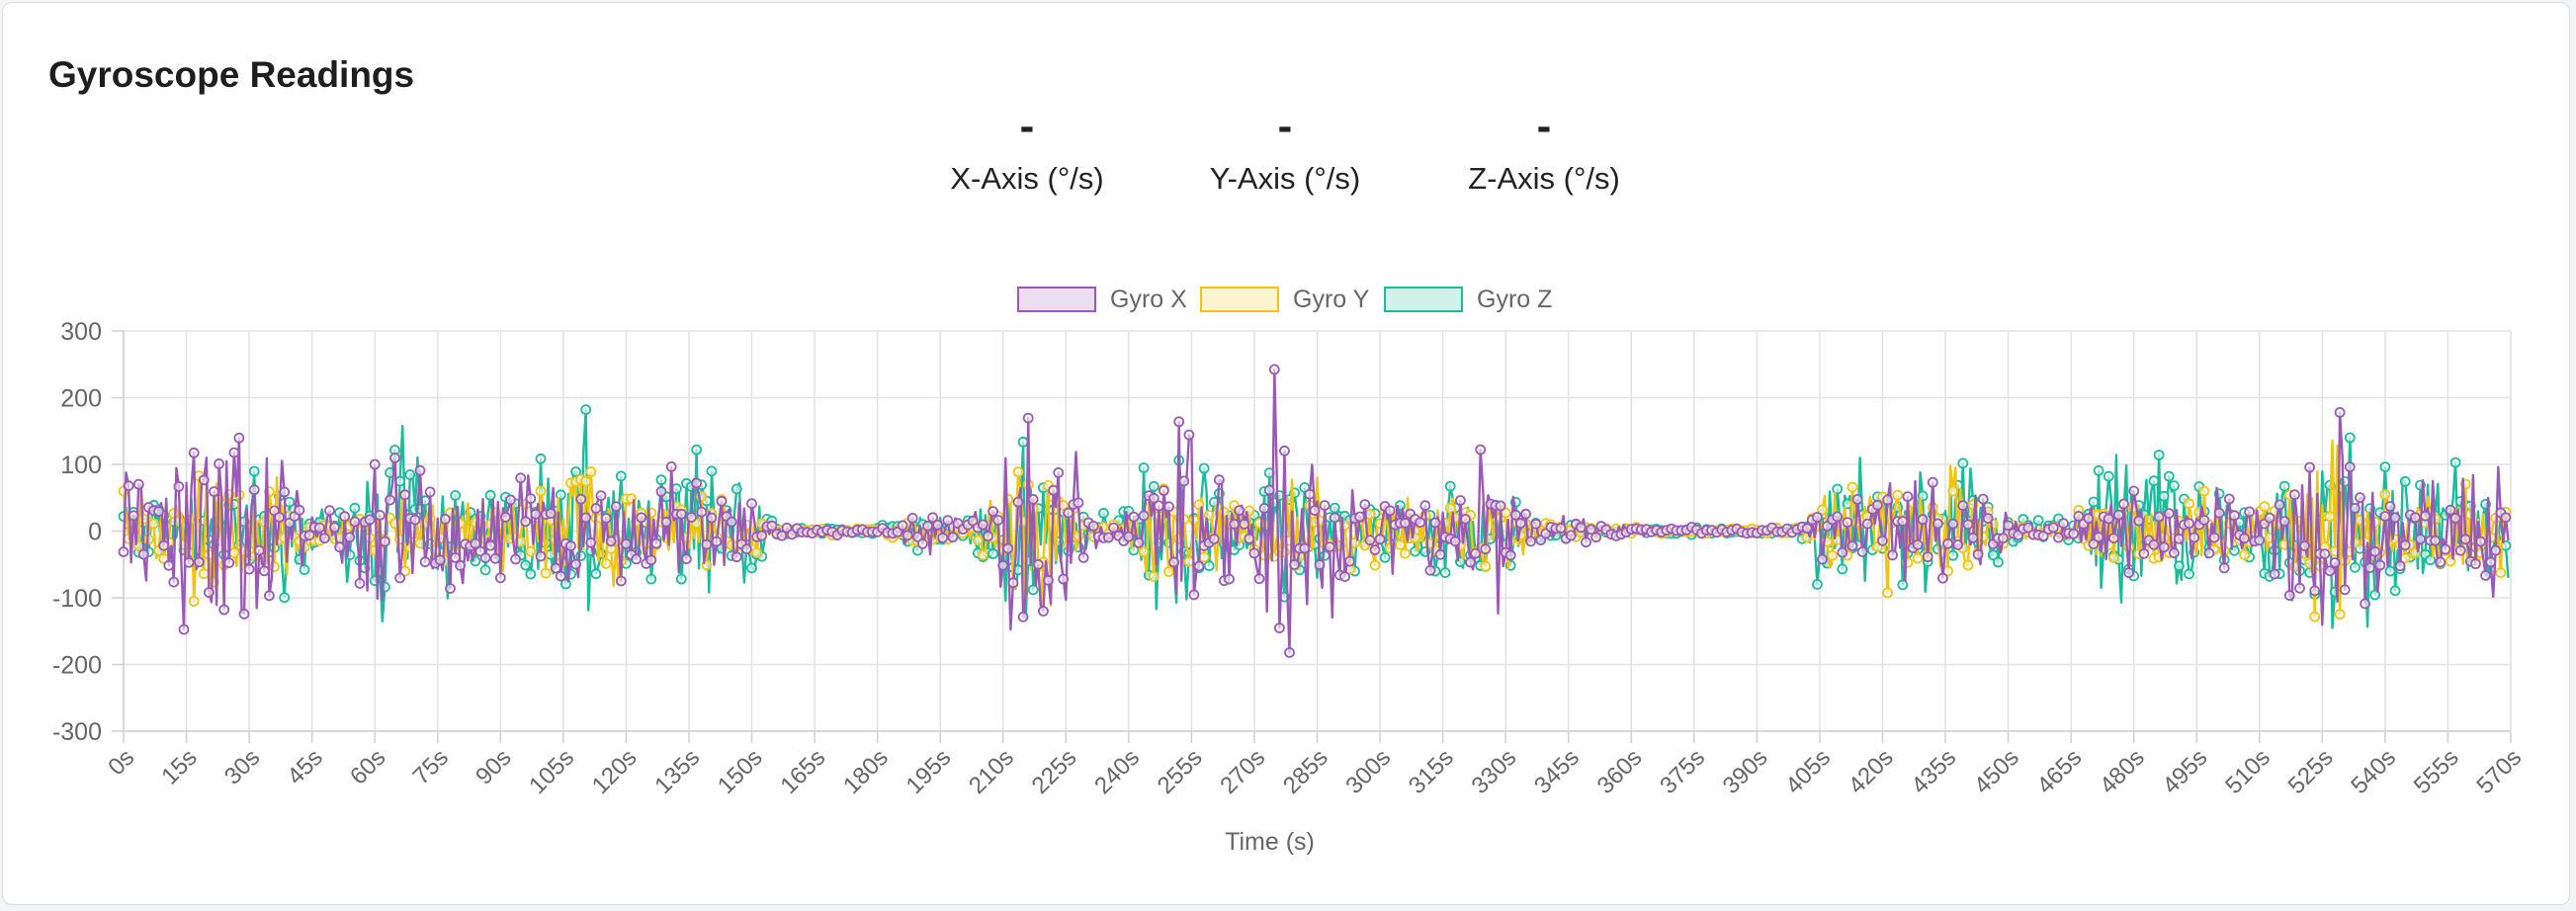  I want to click on y-tick-label: -100, so click(77, 599).